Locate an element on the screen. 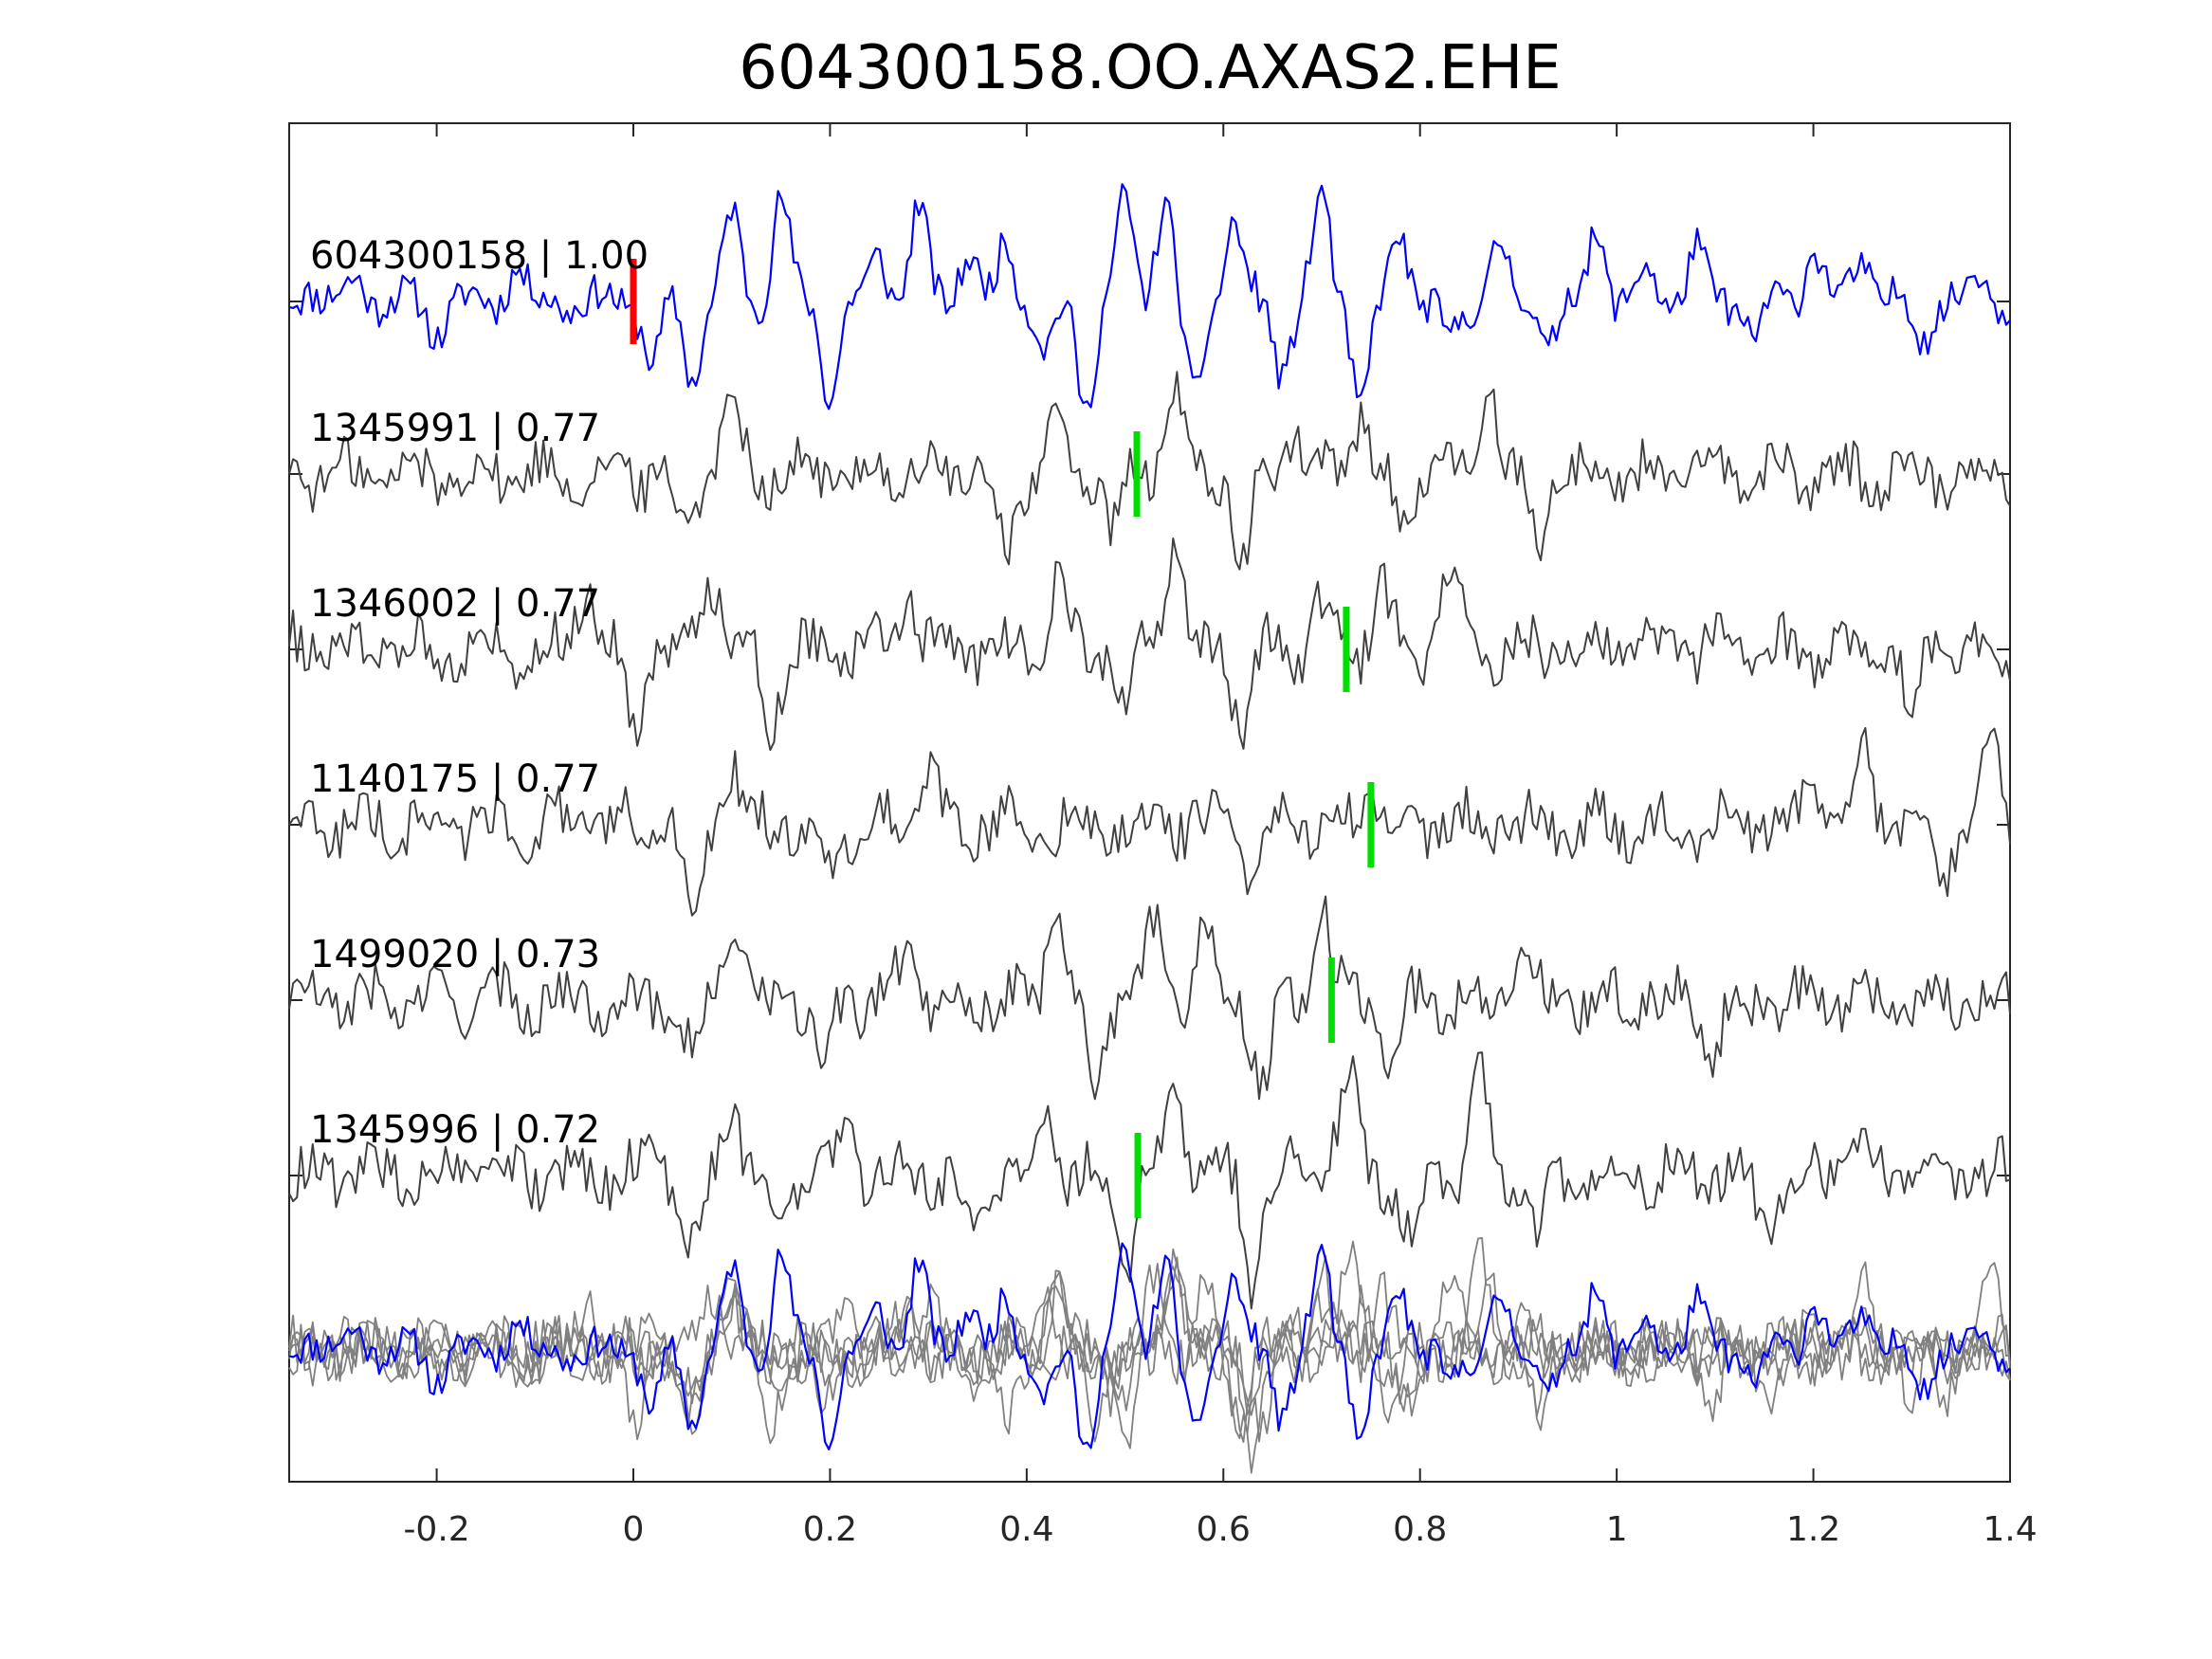 The width and height of the screenshot is (2212, 1659). x-tick-label: 0 is located at coordinates (634, 1529).